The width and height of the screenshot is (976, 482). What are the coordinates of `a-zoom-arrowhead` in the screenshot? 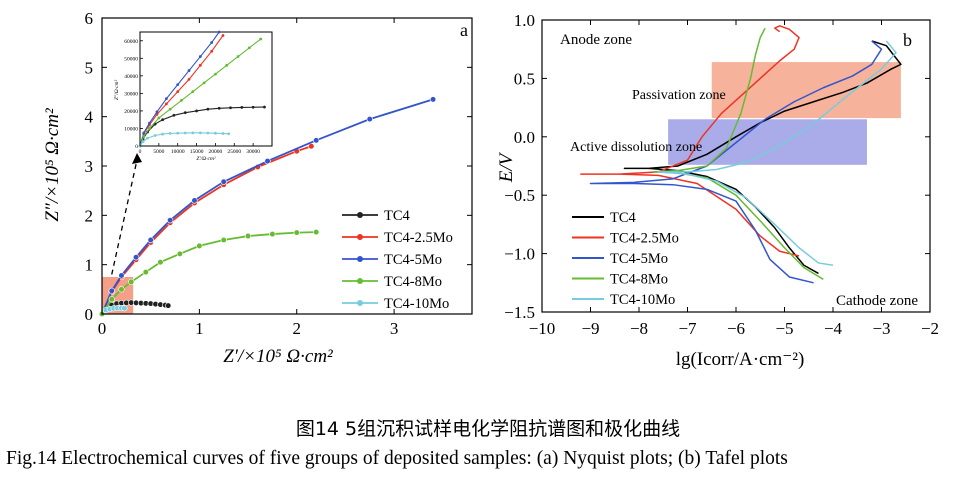 It's located at (137, 158).